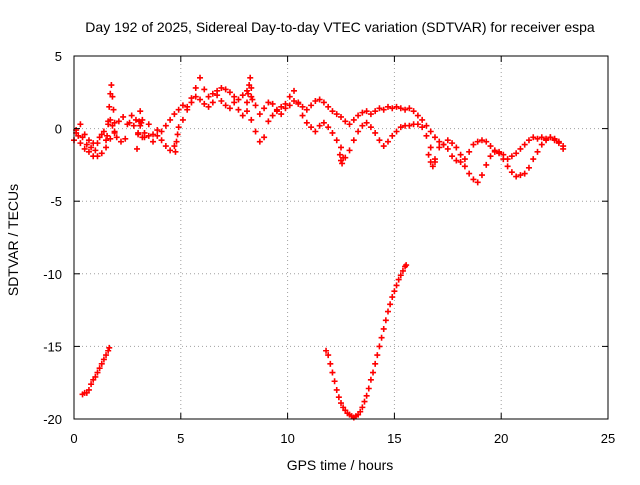 The image size is (640, 485). Describe the element at coordinates (394, 438) in the screenshot. I see `x-tick-label: 15` at that location.